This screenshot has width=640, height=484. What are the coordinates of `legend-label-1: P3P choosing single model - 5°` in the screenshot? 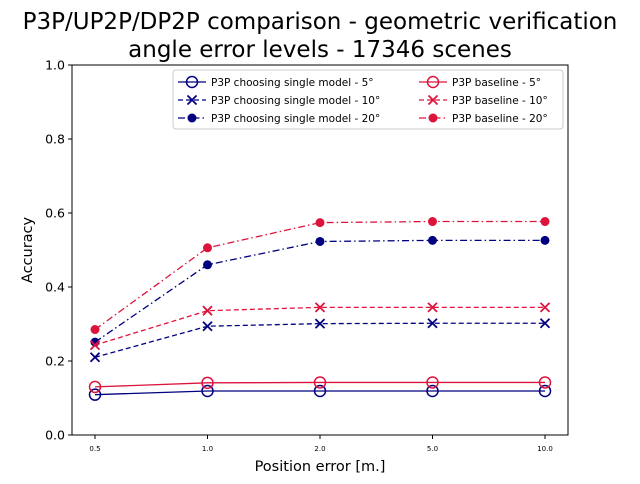 It's located at (292, 83).